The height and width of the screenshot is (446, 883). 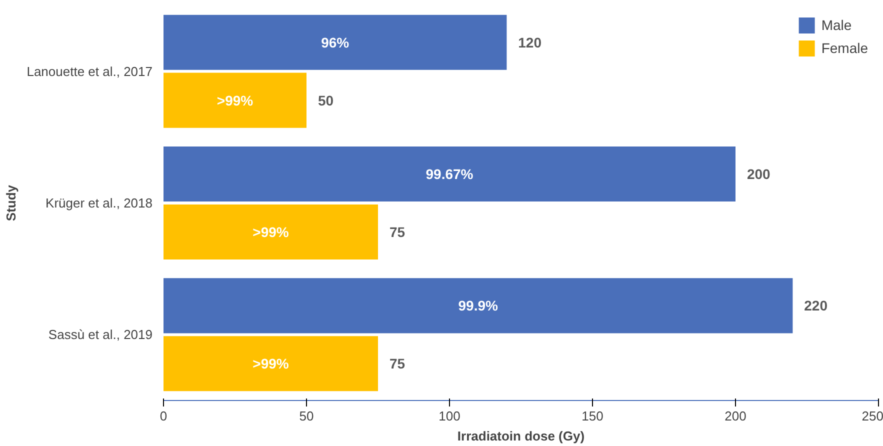 What do you see at coordinates (89, 71) in the screenshot?
I see `y-tick-label: Lanouette et al., 2017` at bounding box center [89, 71].